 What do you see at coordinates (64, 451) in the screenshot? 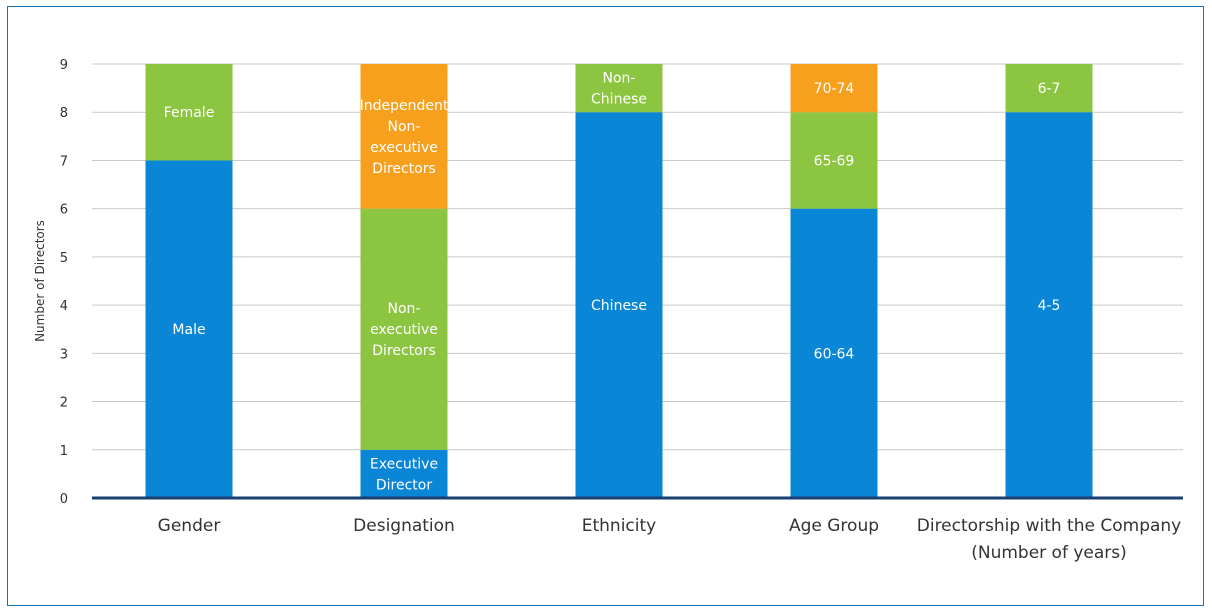
I see `y-tick-label: 1` at bounding box center [64, 451].